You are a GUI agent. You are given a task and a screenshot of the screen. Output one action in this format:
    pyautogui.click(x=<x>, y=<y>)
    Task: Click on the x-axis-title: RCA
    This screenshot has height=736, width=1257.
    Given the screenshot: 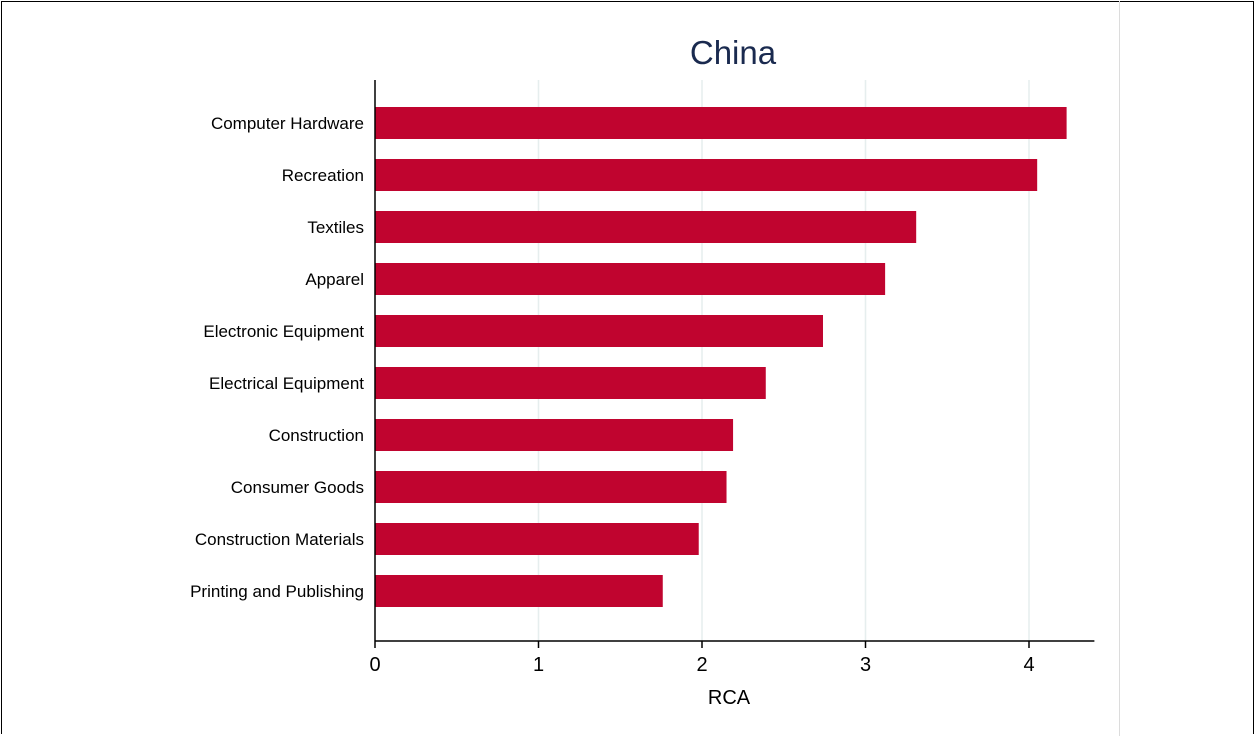 What is the action you would take?
    pyautogui.click(x=729, y=698)
    